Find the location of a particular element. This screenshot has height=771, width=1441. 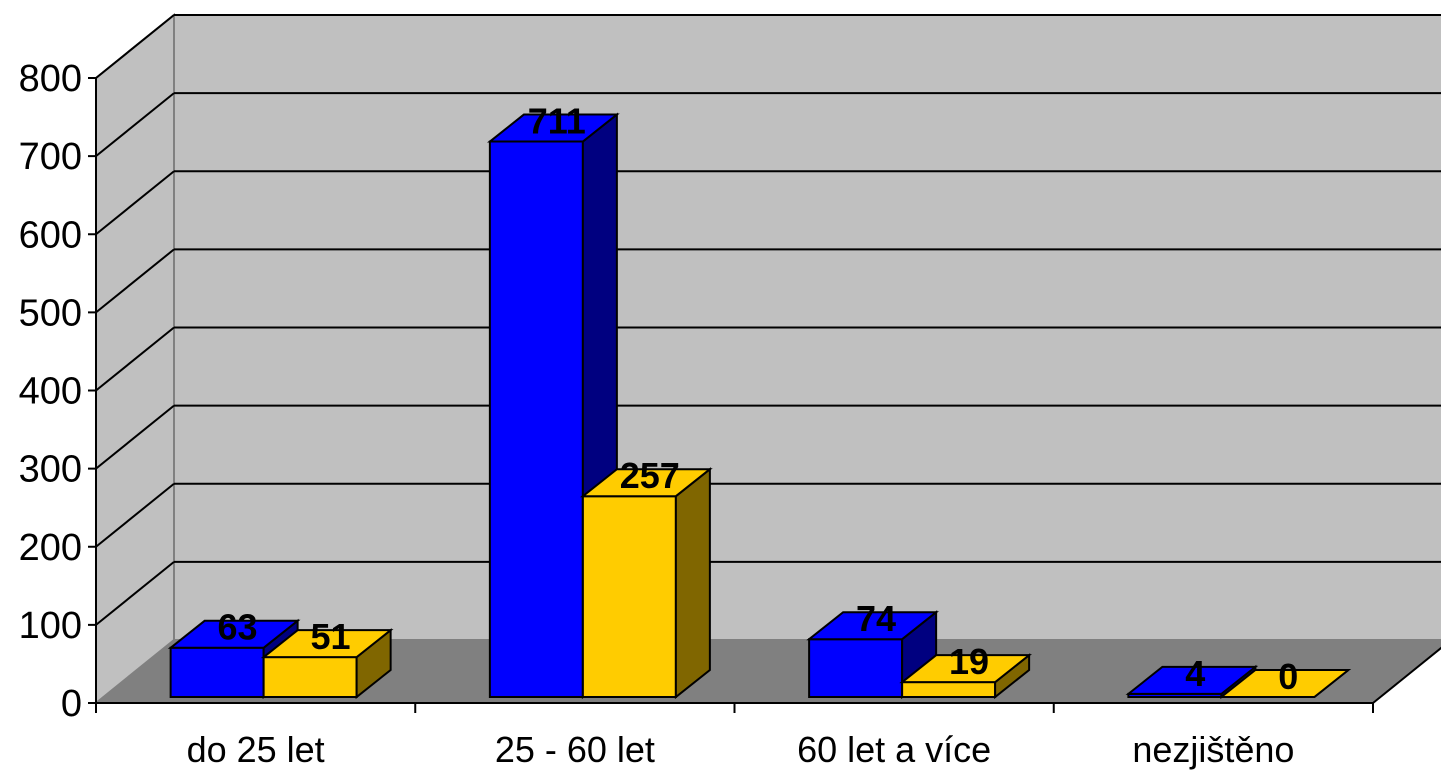

y-tick-label: 100 is located at coordinates (50, 626).